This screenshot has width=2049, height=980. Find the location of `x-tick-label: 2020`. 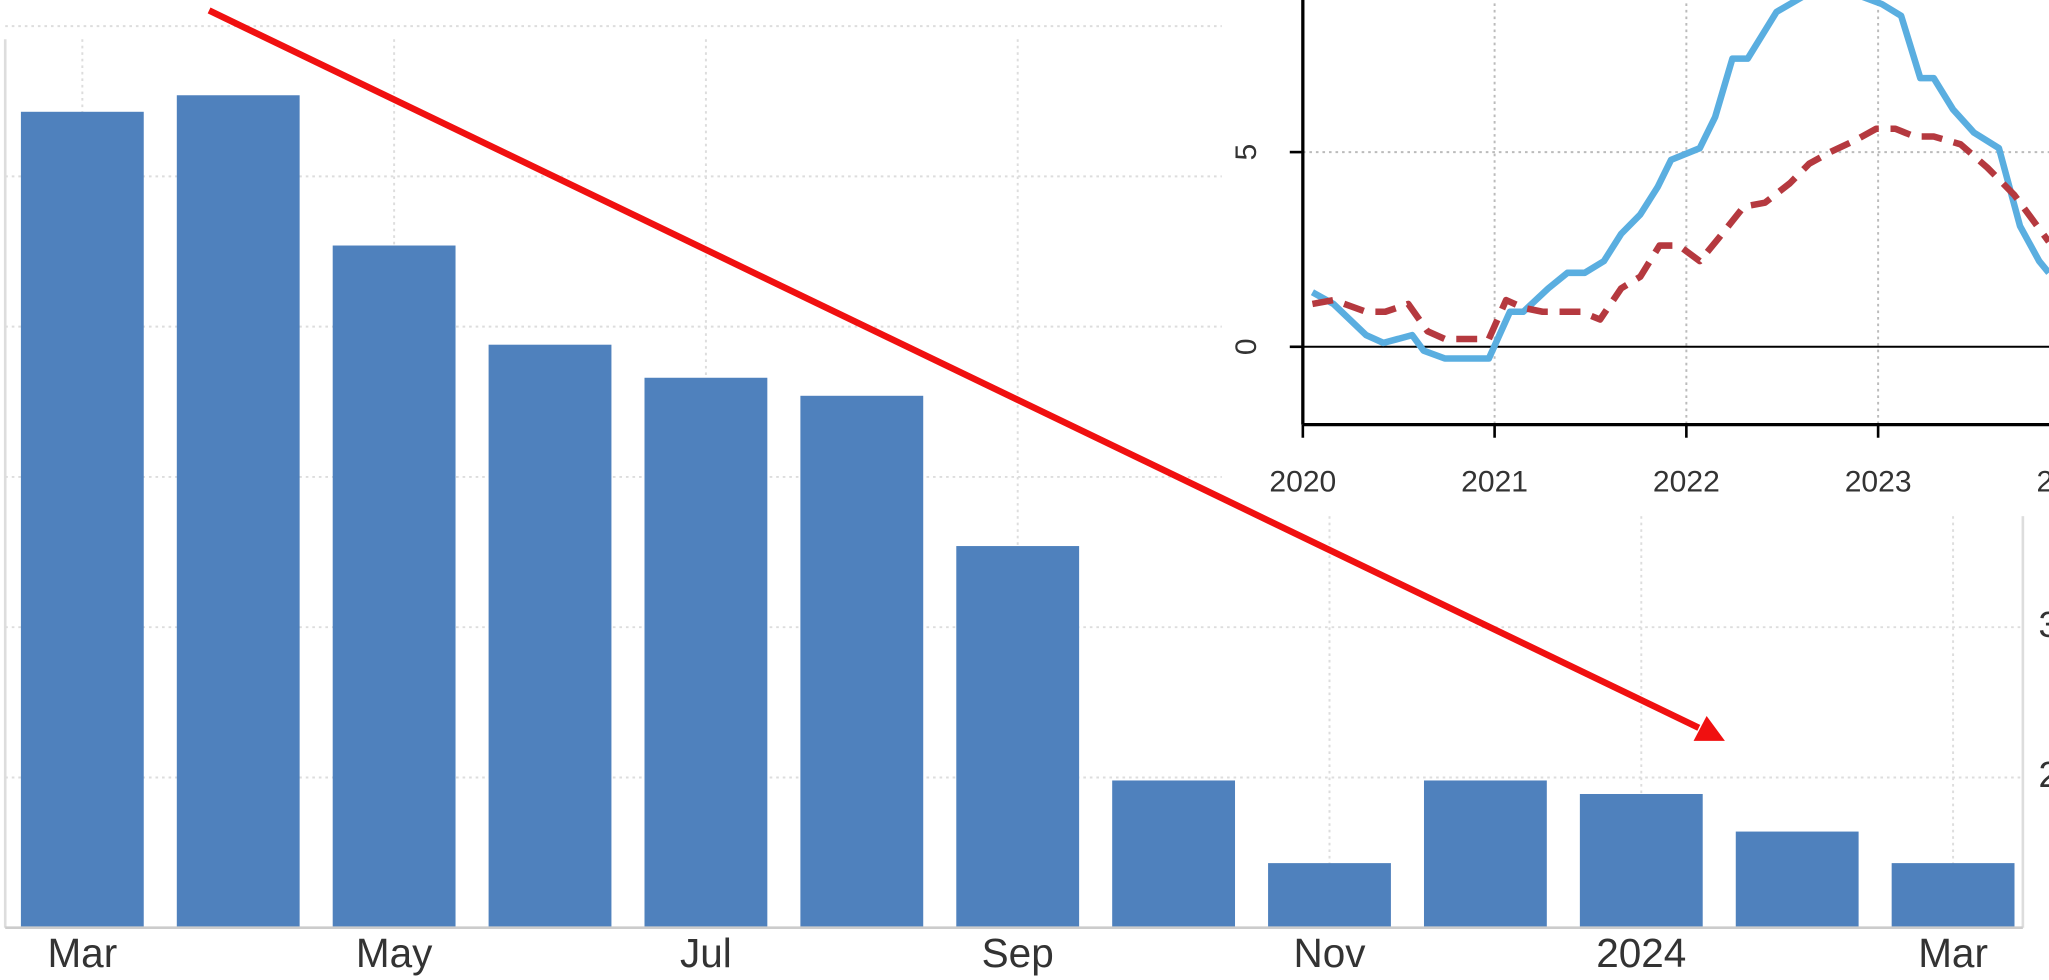

x-tick-label: 2020 is located at coordinates (1302, 481).